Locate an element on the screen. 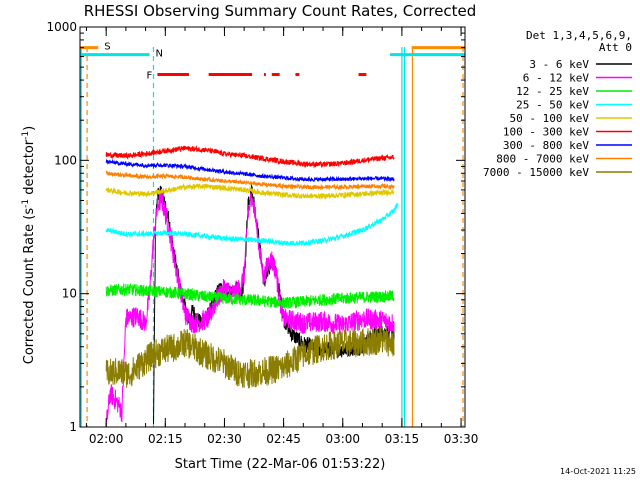 Image resolution: width=640 pixels, height=480 pixels. x-tick-label-6: 03:30 is located at coordinates (461, 439).